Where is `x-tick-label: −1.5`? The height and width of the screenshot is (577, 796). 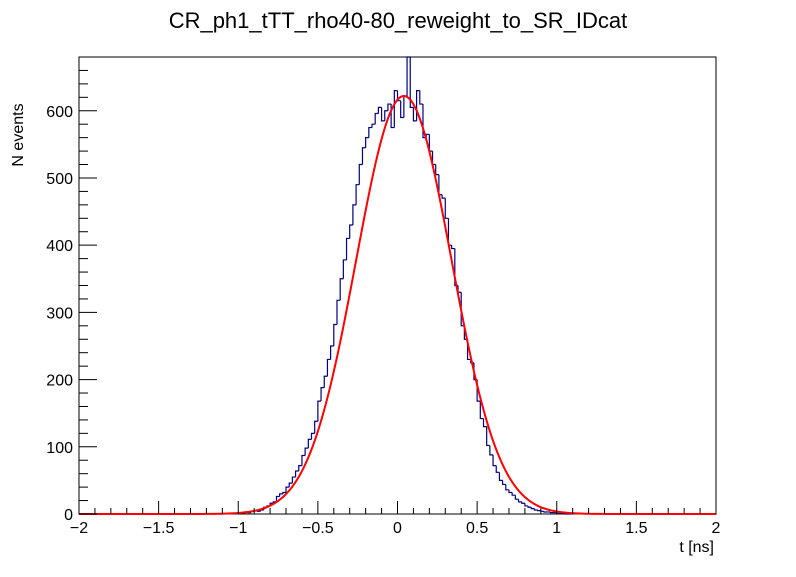 x-tick-label: −1.5 is located at coordinates (159, 528).